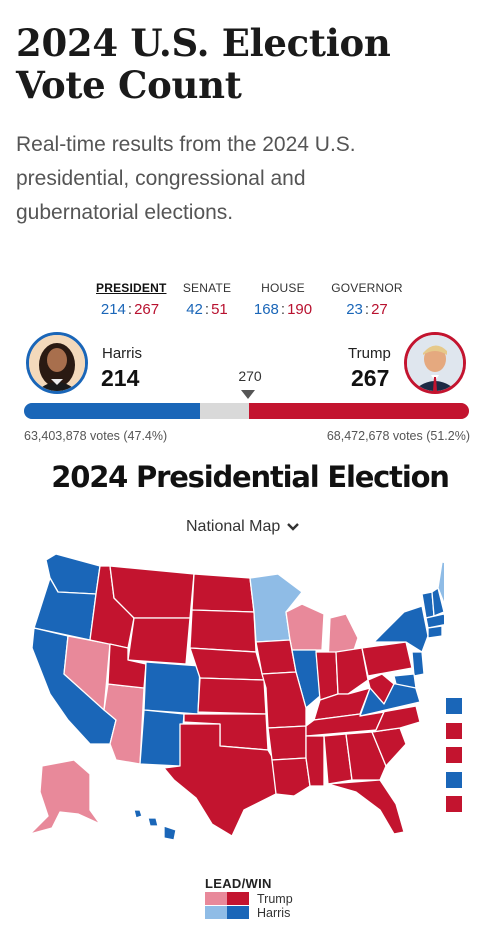 This screenshot has width=500, height=931. What do you see at coordinates (219, 309) in the screenshot?
I see `rep-count: 51` at bounding box center [219, 309].